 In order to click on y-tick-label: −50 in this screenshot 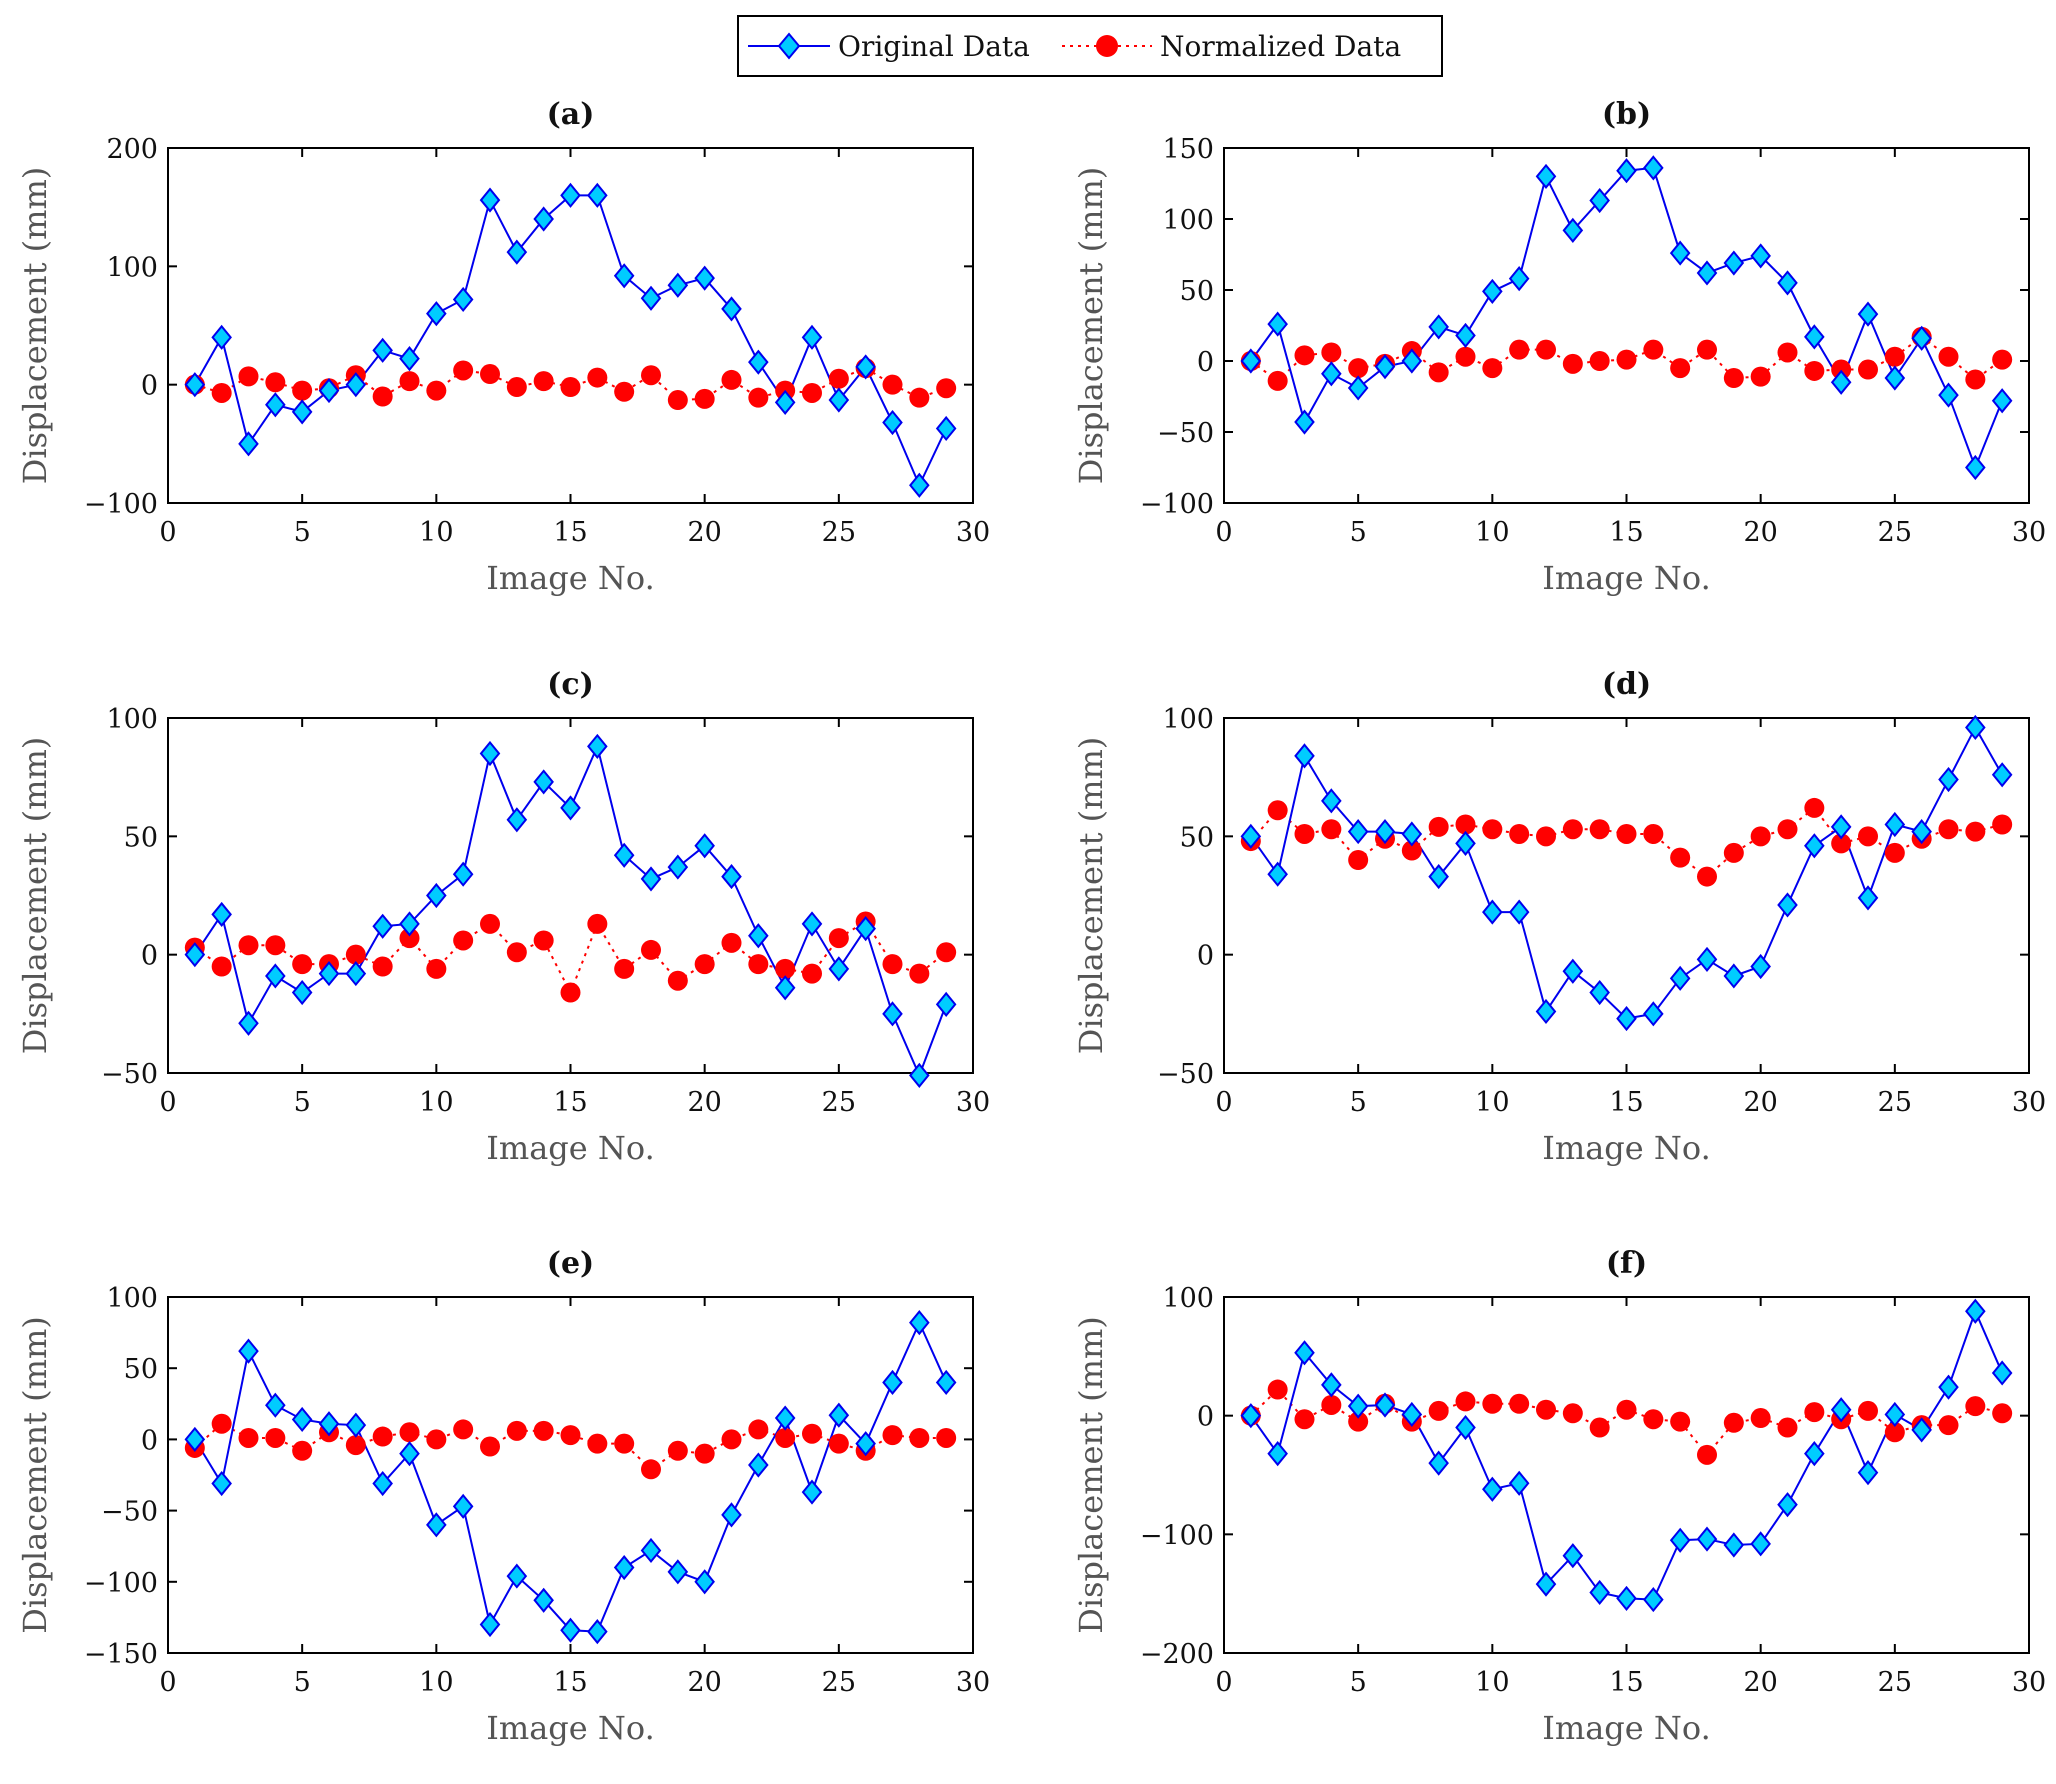, I will do `click(1185, 433)`.